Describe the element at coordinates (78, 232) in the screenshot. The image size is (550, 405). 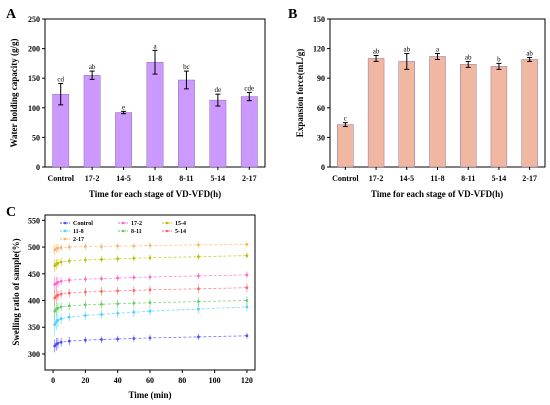
I see `panel-c-legend-label: 11-8` at that location.